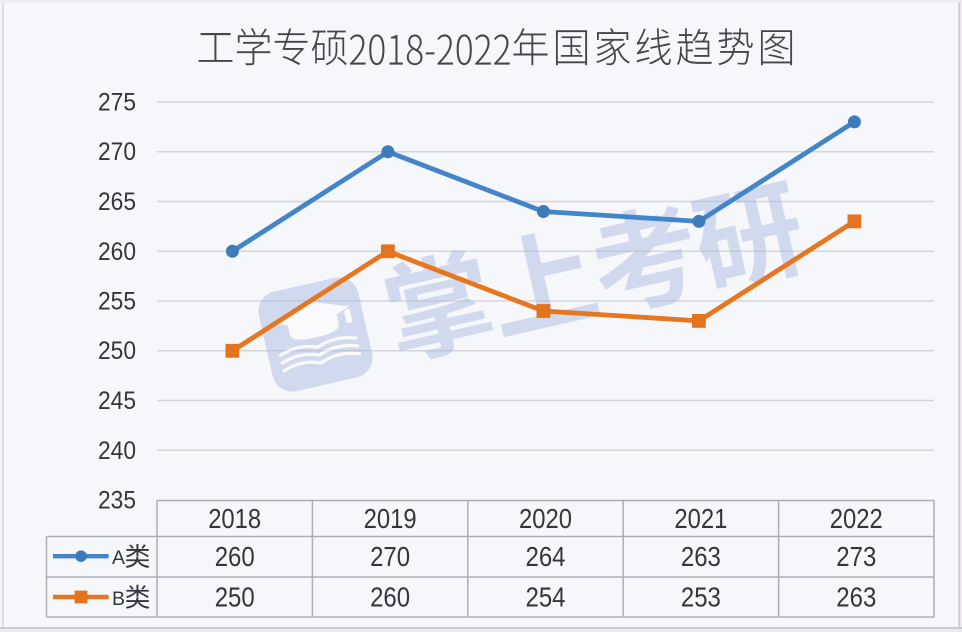 Image resolution: width=962 pixels, height=632 pixels. I want to click on svg-text: 2020, so click(545, 518).